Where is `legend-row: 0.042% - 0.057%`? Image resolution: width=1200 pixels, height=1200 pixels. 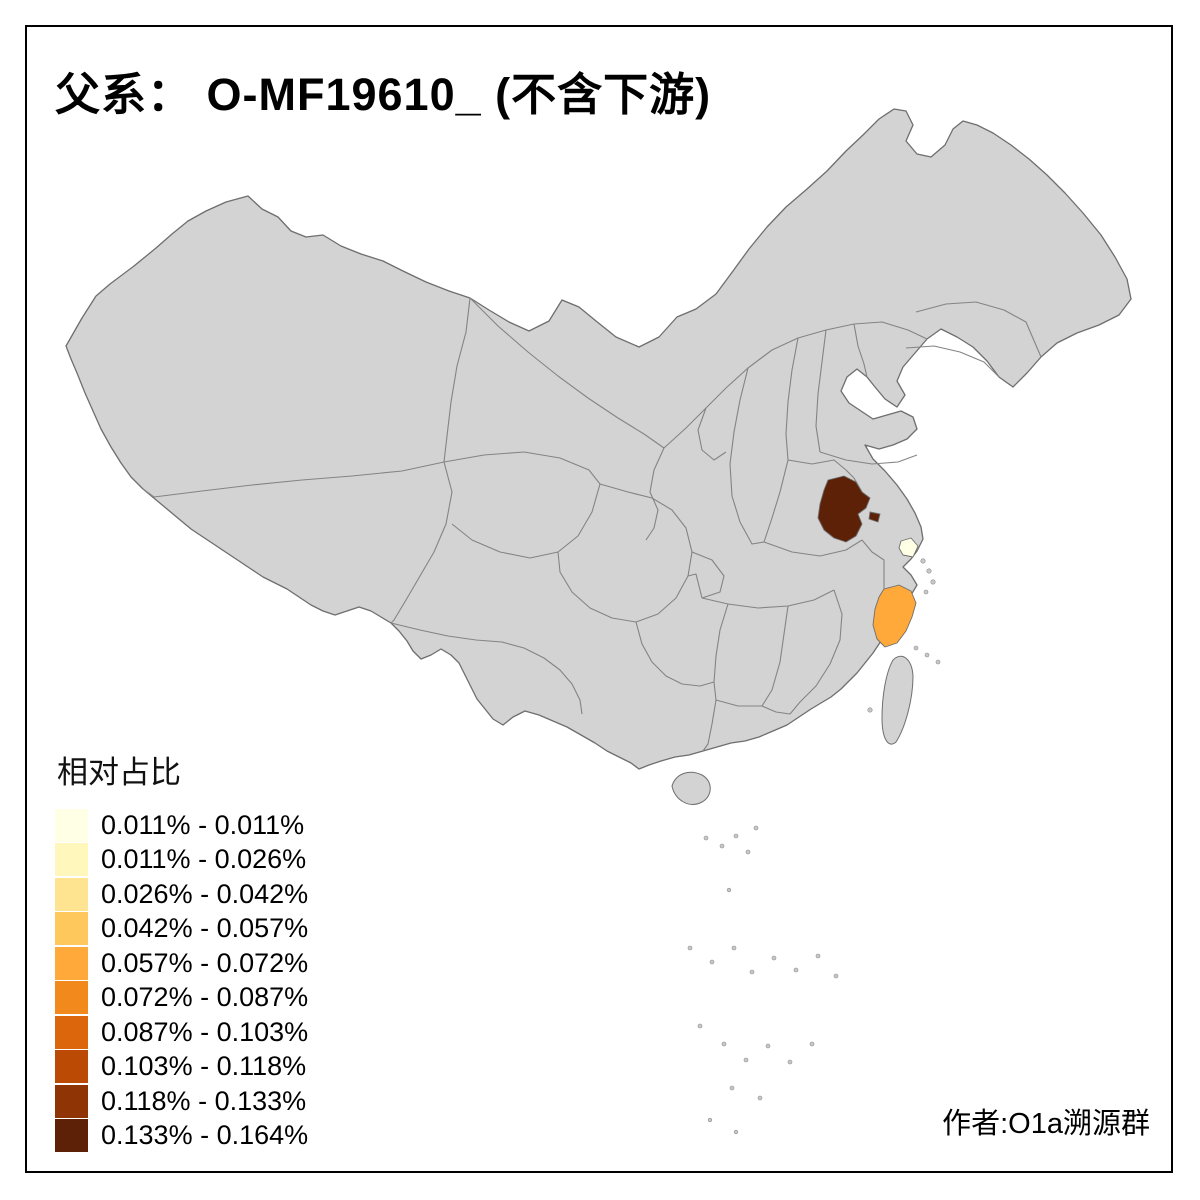 legend-row: 0.042% - 0.057% is located at coordinates (181, 929).